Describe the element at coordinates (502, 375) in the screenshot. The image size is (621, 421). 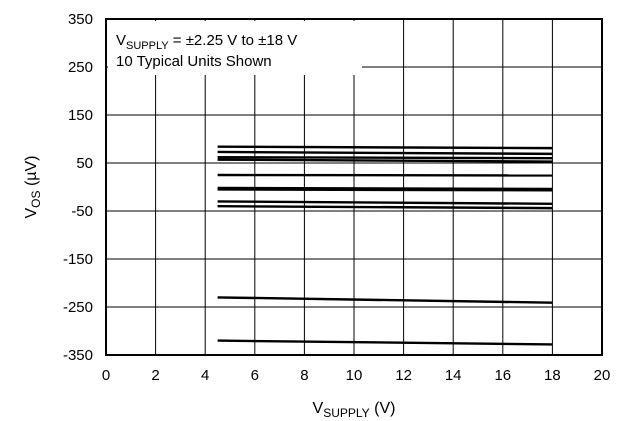
I see `x-tick-label: 16` at that location.